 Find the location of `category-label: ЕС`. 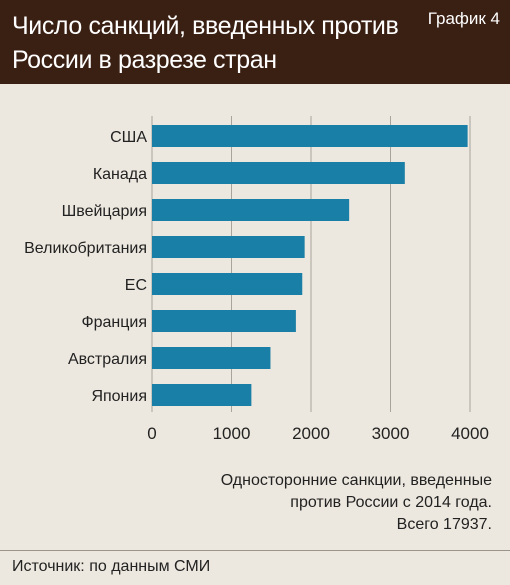

category-label: ЕС is located at coordinates (136, 285).